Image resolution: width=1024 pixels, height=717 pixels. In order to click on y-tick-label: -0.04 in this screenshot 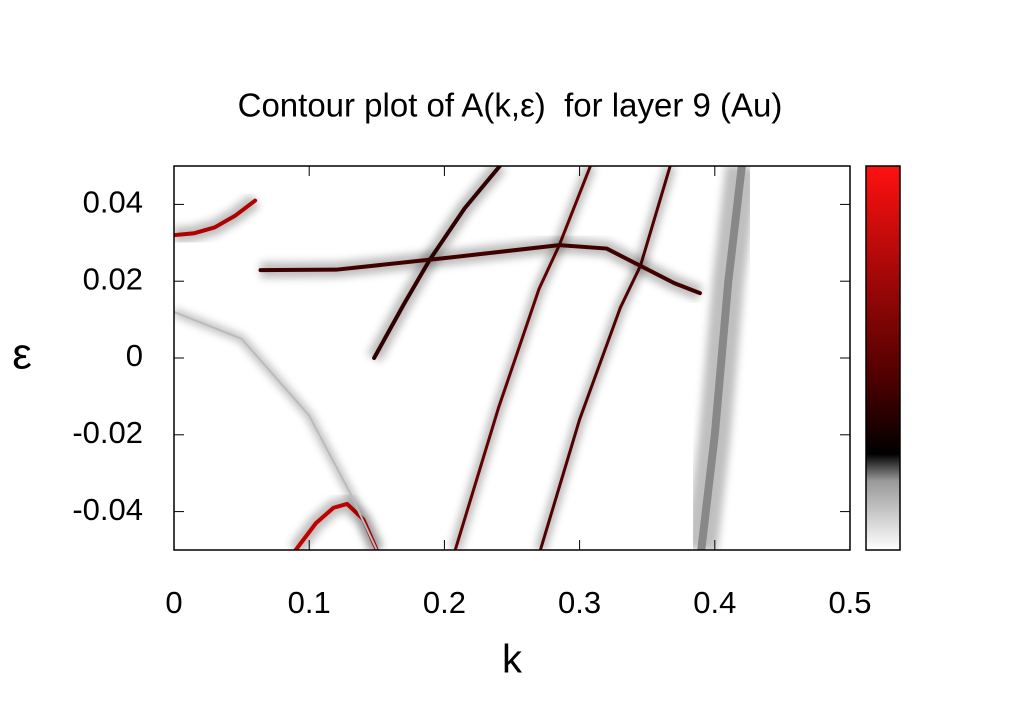, I will do `click(107, 509)`.